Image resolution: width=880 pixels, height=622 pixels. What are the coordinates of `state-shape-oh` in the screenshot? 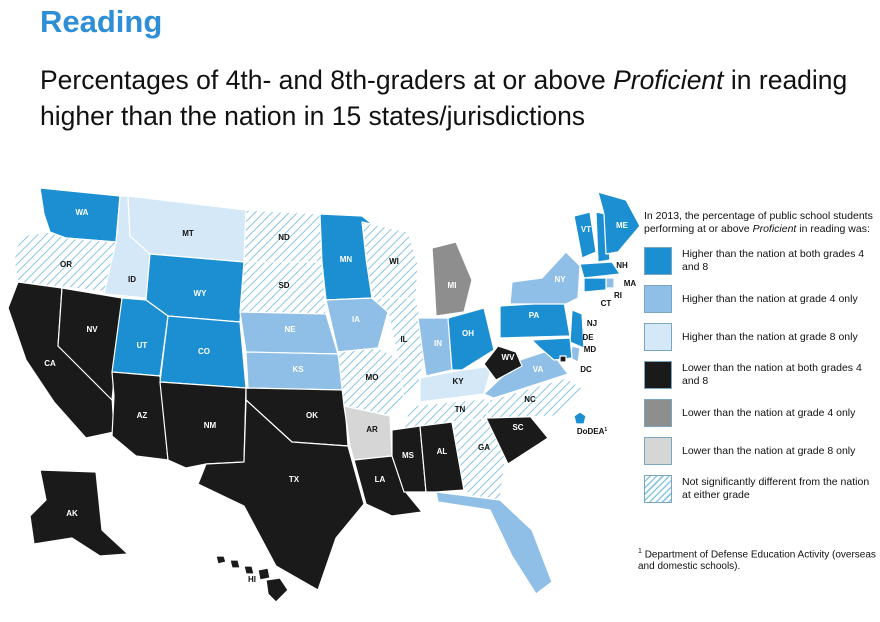 It's located at (471, 339).